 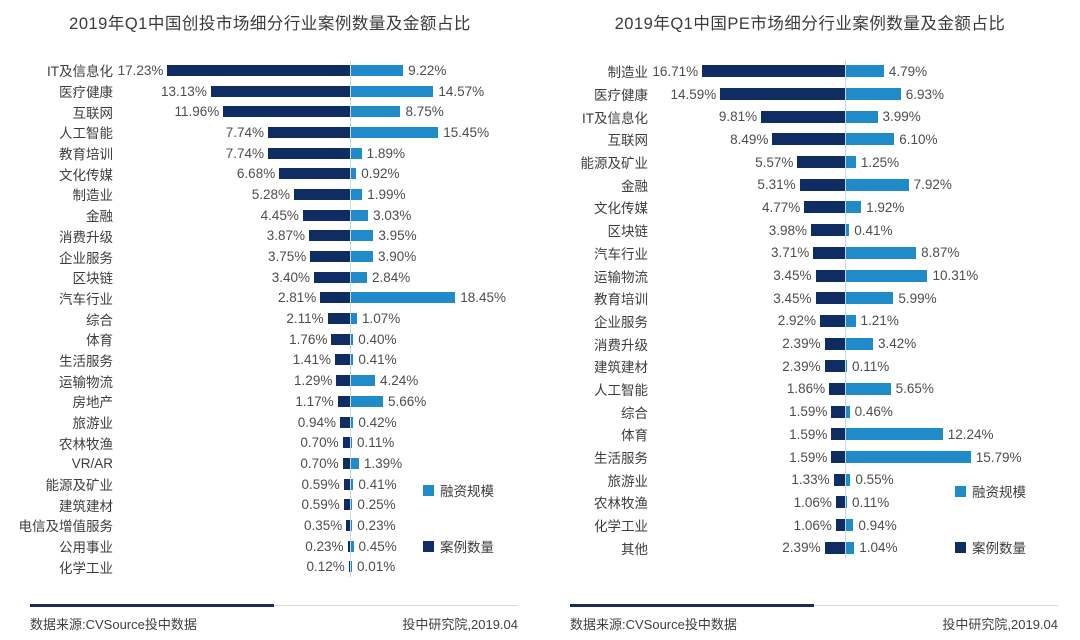 I want to click on case-count-value: 8.49%, so click(x=749, y=139).